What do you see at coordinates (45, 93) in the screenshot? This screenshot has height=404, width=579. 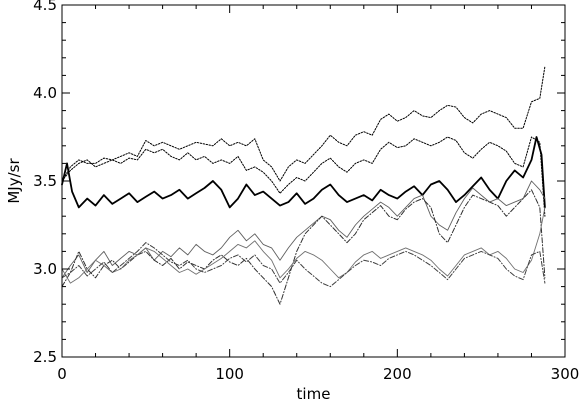 I see `y-tick-label: 4.0` at bounding box center [45, 93].